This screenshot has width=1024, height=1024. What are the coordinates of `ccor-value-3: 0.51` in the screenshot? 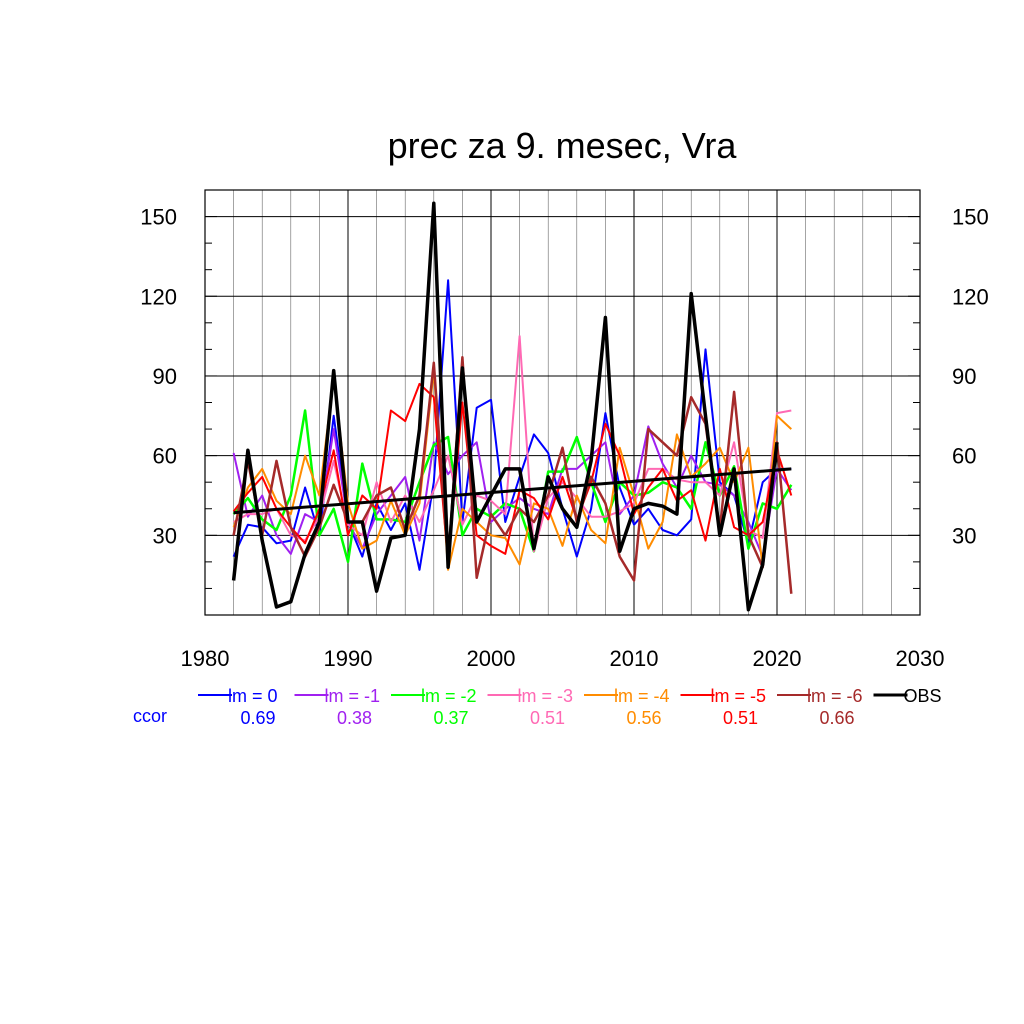 It's located at (547, 718).